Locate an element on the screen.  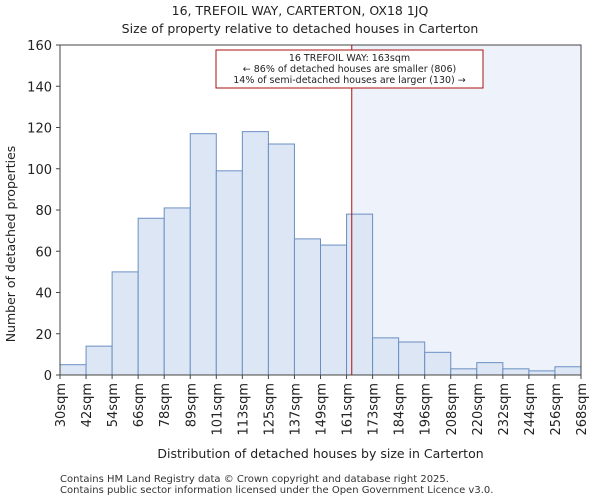
x-tick-label: 184sqm is located at coordinates (400, 409).